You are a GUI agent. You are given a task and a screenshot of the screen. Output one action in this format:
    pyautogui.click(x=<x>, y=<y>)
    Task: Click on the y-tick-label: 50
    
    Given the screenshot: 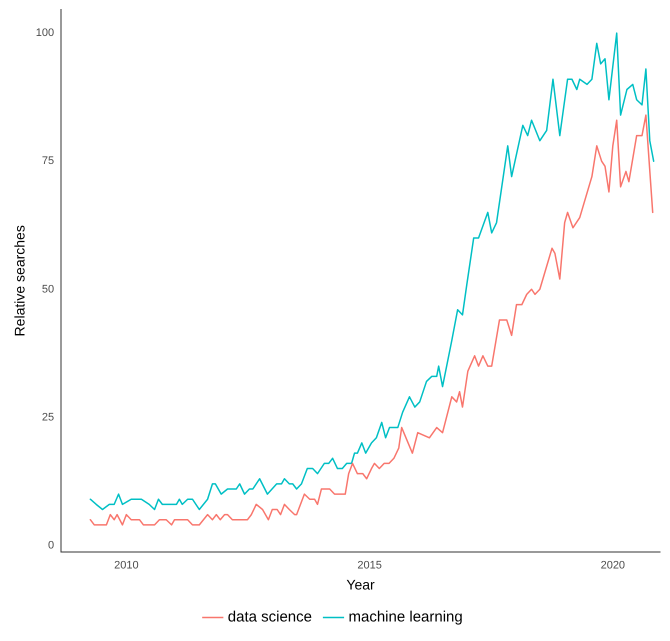 What is the action you would take?
    pyautogui.click(x=48, y=289)
    